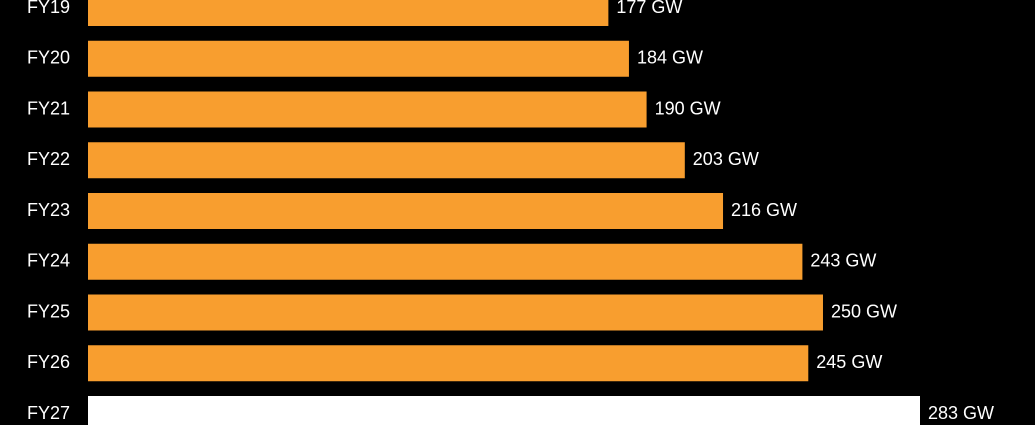 The width and height of the screenshot is (1035, 425). What do you see at coordinates (48, 8) in the screenshot?
I see `category-label: FY19` at bounding box center [48, 8].